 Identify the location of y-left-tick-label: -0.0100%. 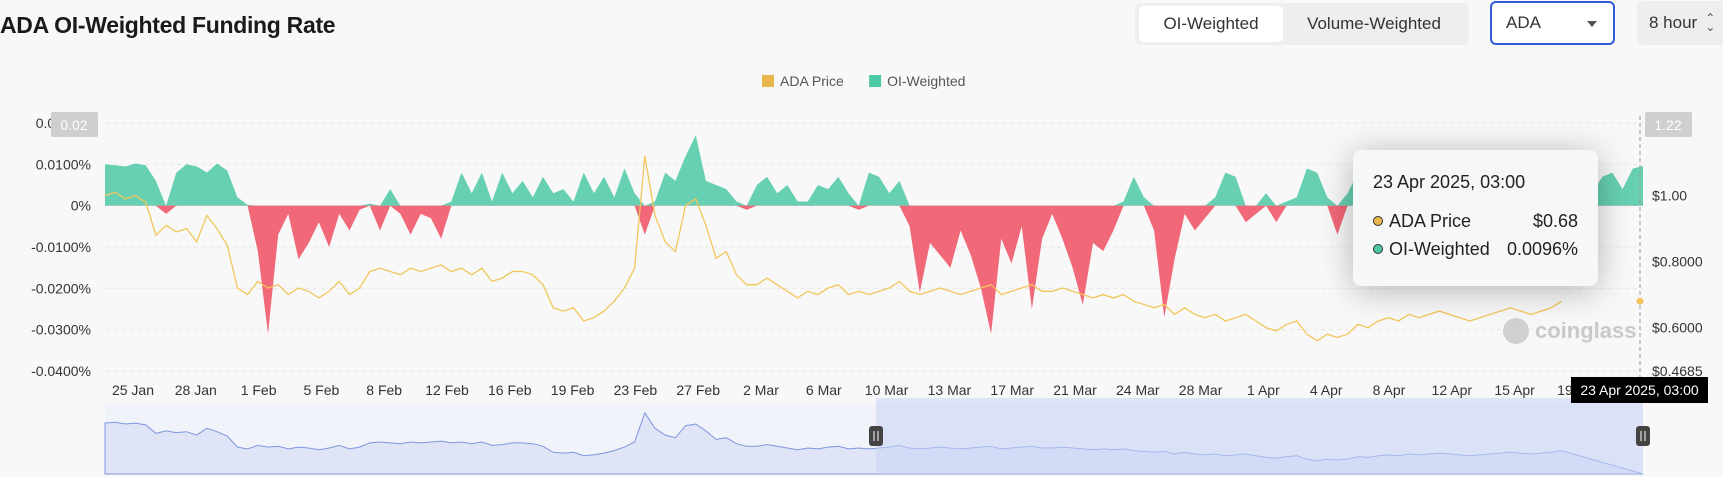
(61, 247).